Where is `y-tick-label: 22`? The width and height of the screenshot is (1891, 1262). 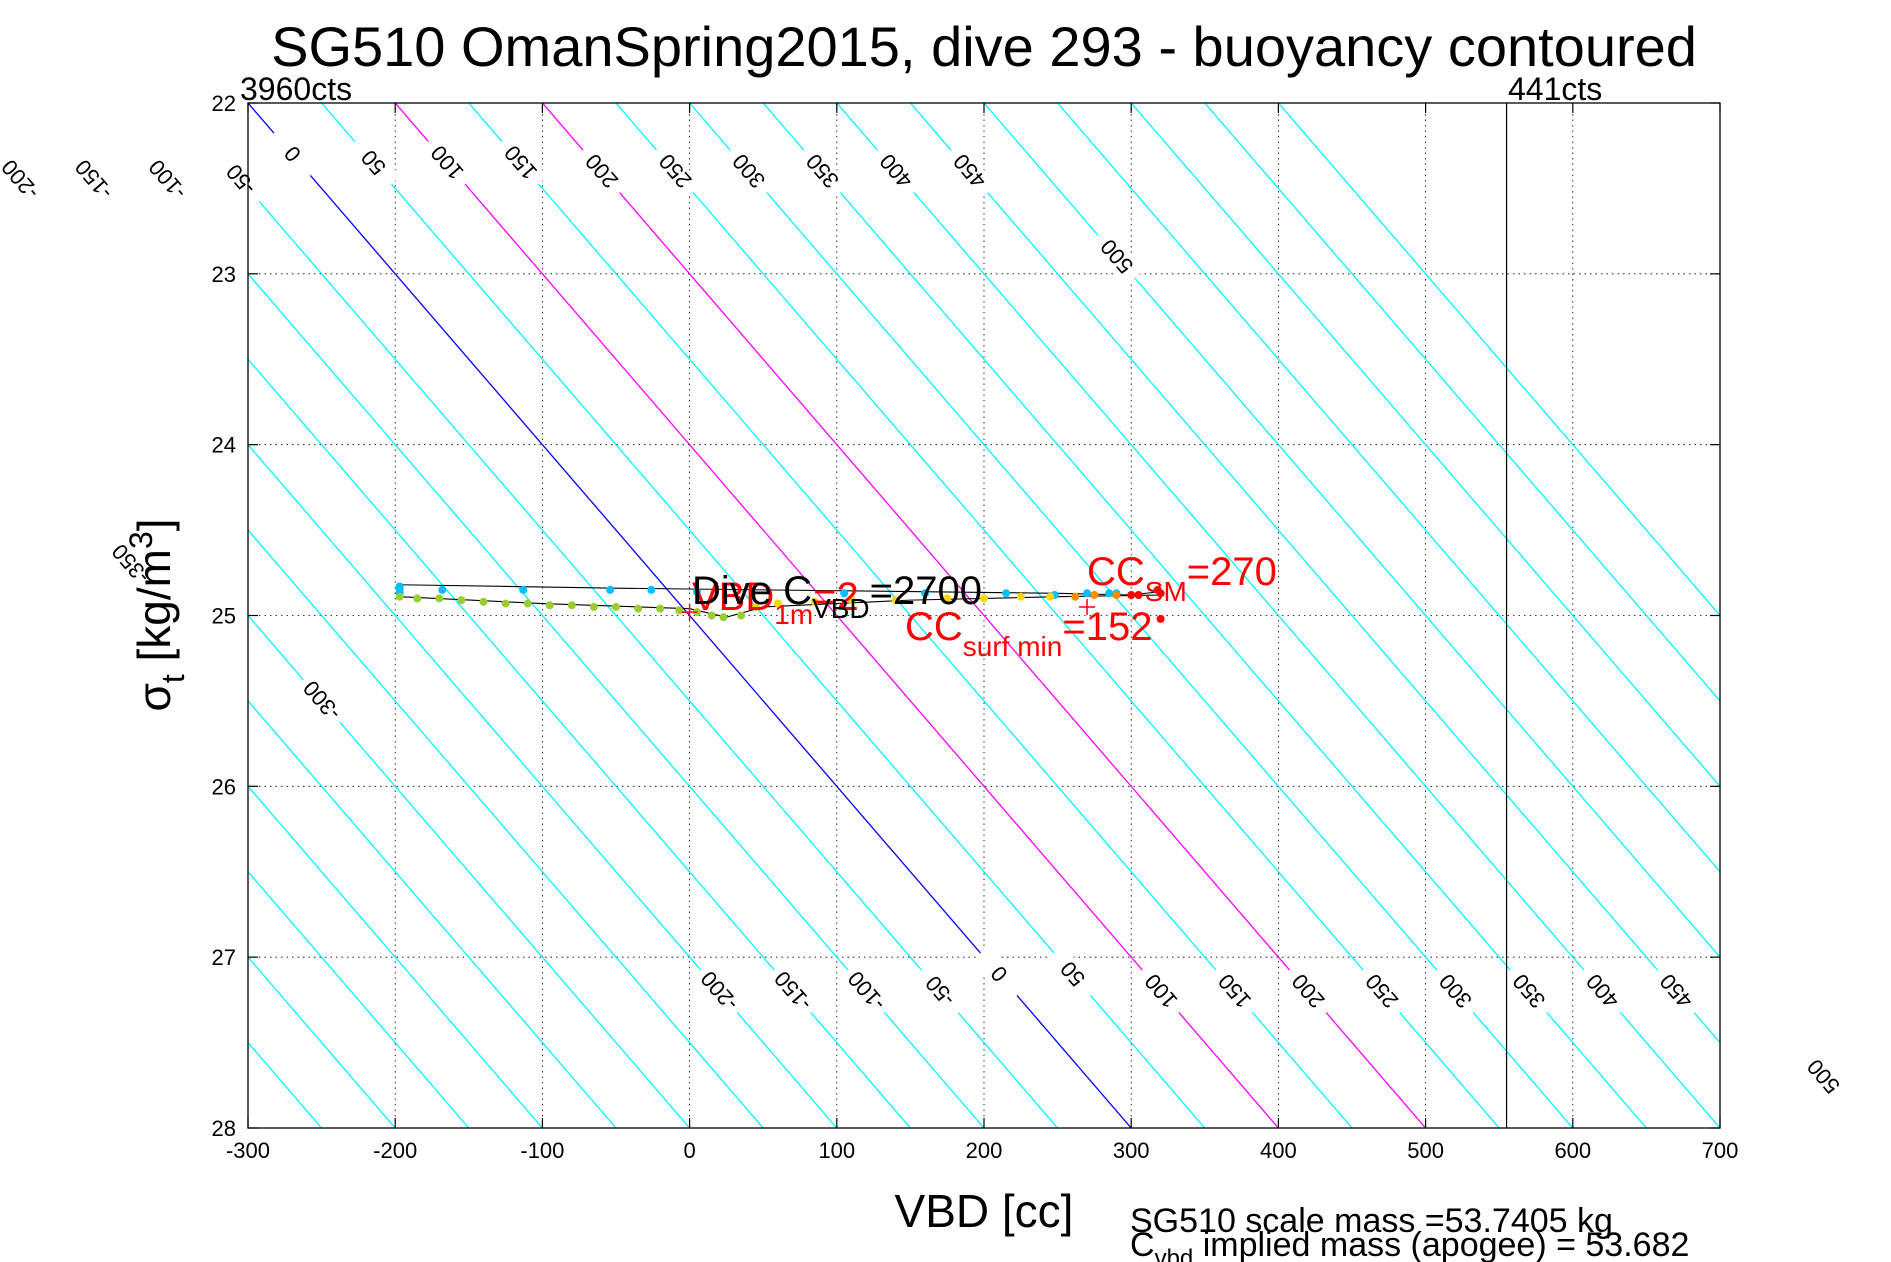
y-tick-label: 22 is located at coordinates (224, 103).